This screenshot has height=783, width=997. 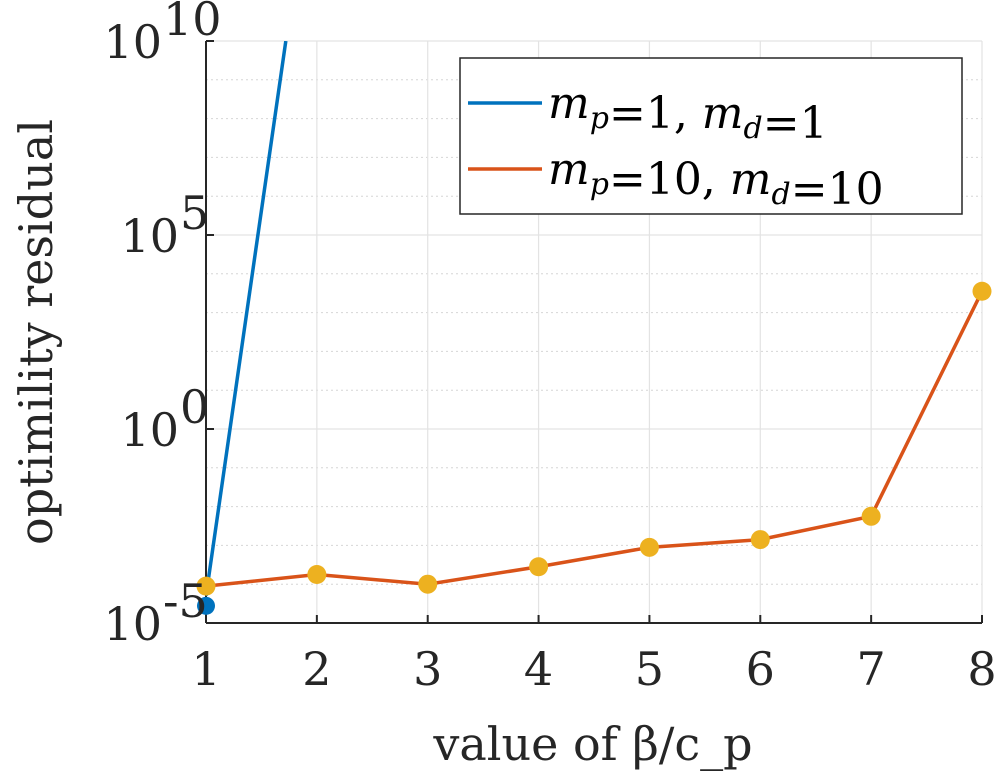 What do you see at coordinates (205, 669) in the screenshot?
I see `x-tick-label: 1` at bounding box center [205, 669].